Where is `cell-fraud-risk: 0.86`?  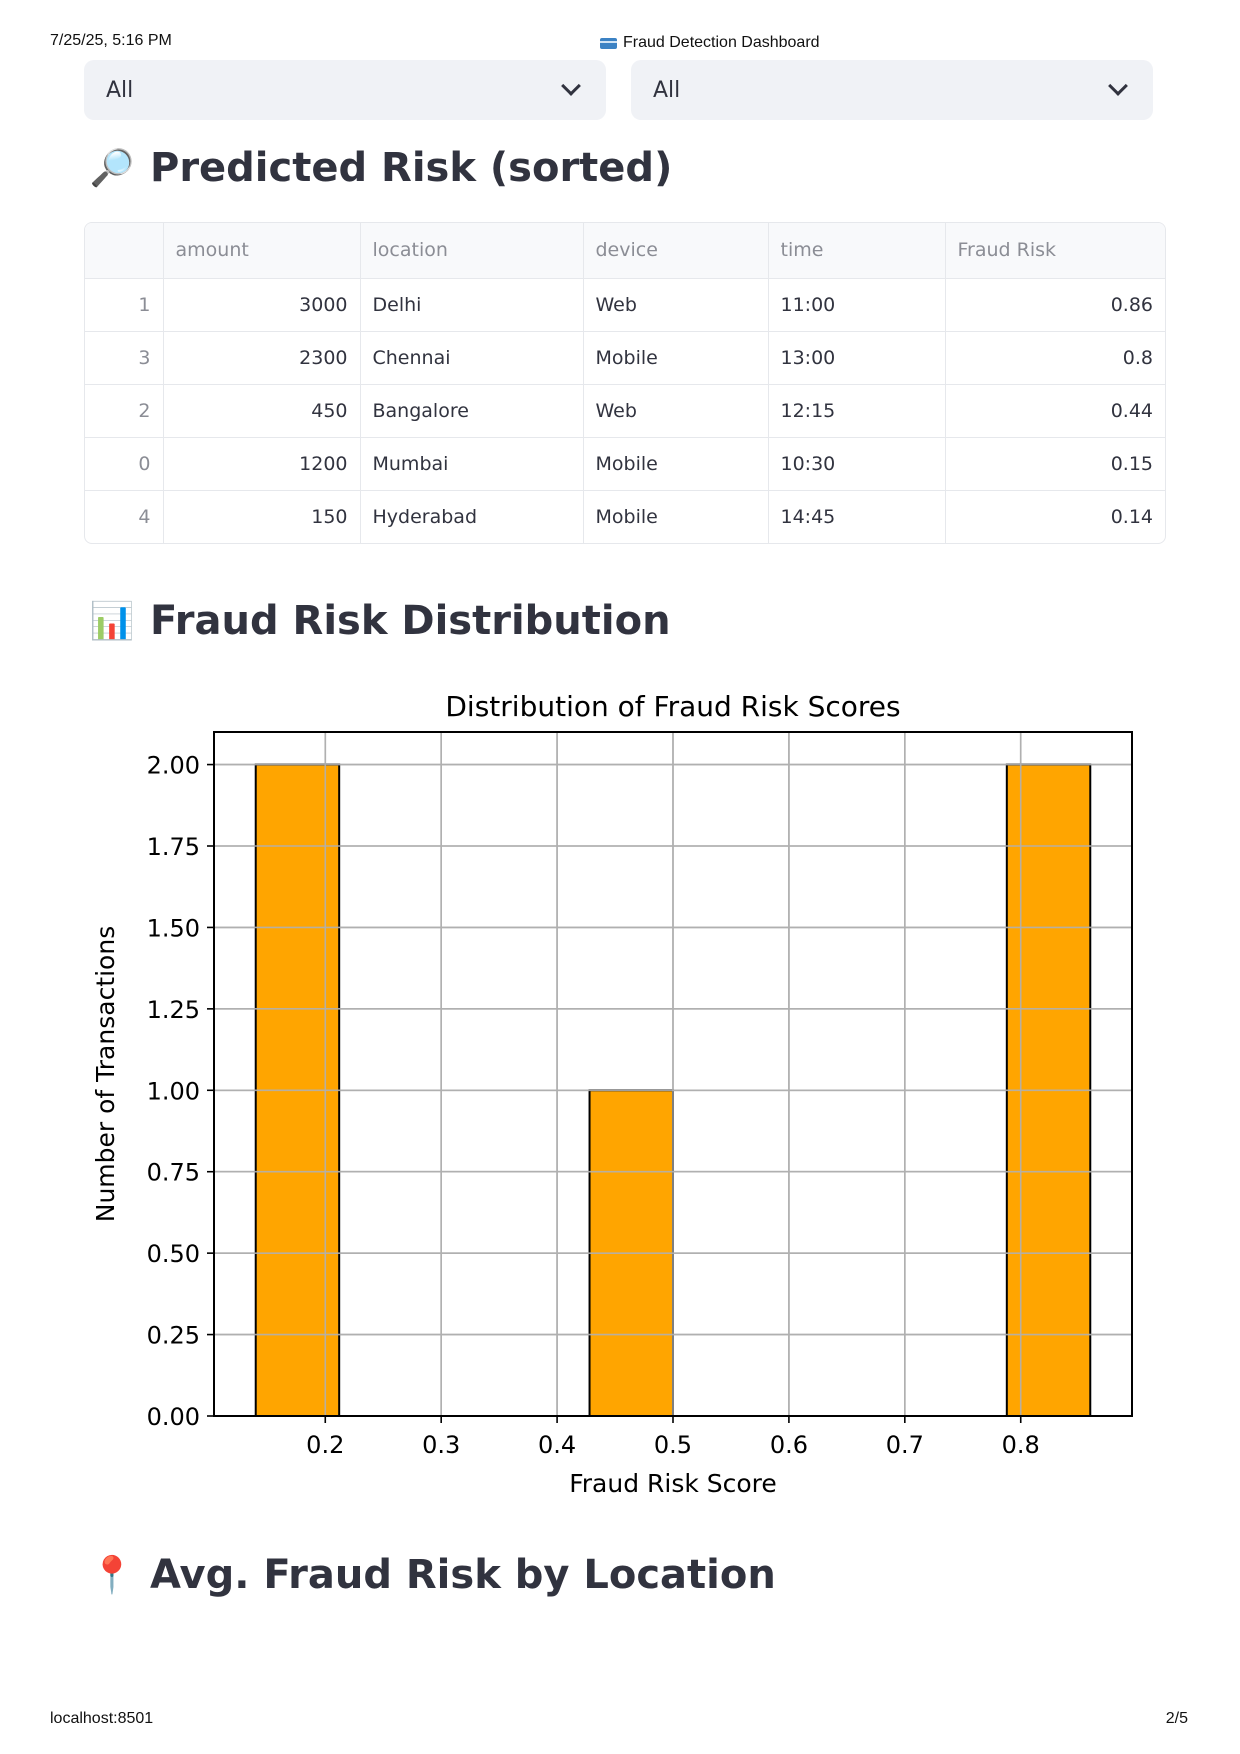
cell-fraud-risk: 0.86 is located at coordinates (1055, 305).